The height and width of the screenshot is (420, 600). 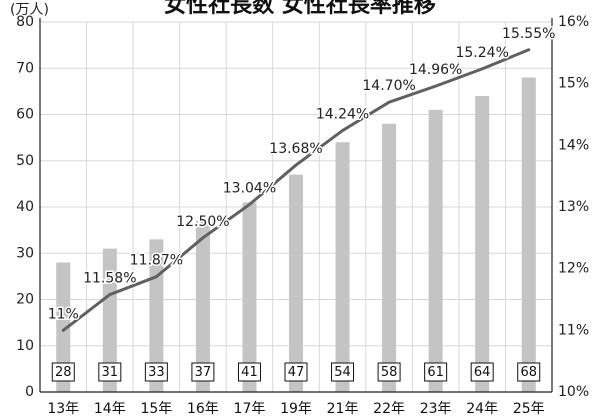 What do you see at coordinates (25, 22) in the screenshot?
I see `y-left-tick-label: 80` at bounding box center [25, 22].